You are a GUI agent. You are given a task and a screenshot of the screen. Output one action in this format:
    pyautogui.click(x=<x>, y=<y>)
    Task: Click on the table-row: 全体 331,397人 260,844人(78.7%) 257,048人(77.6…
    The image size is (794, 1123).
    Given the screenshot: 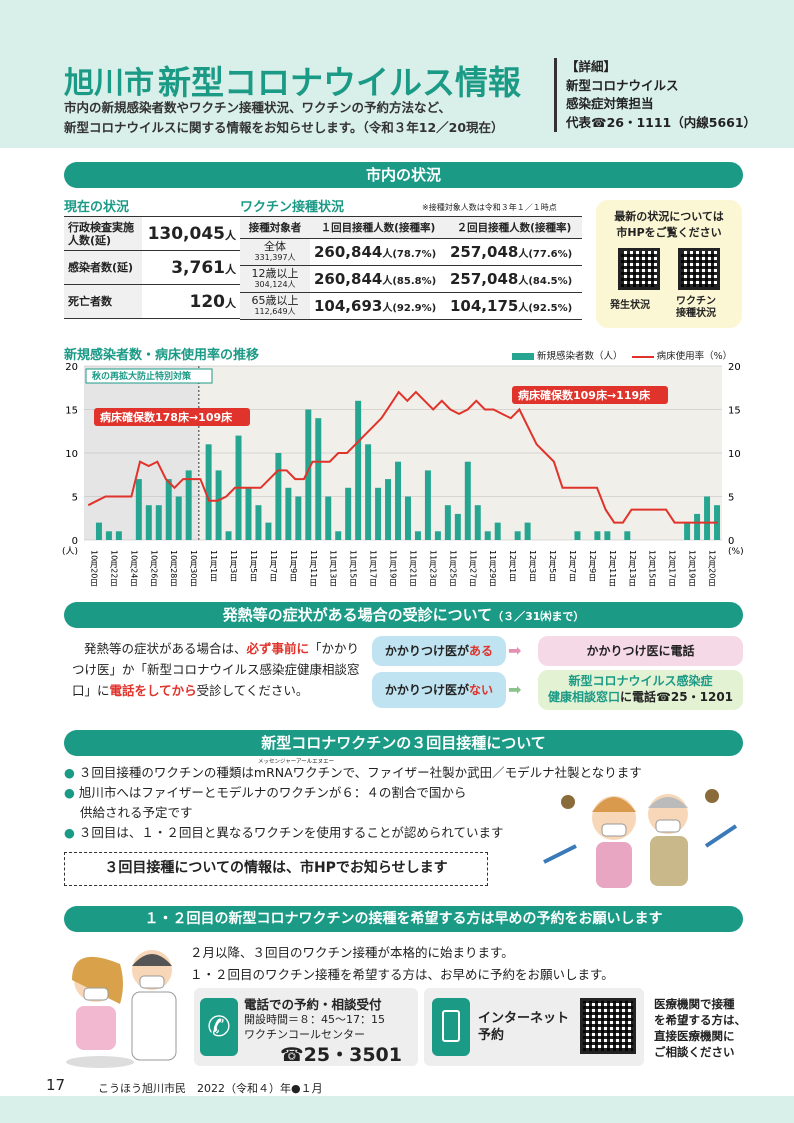 What is the action you would take?
    pyautogui.click(x=411, y=252)
    